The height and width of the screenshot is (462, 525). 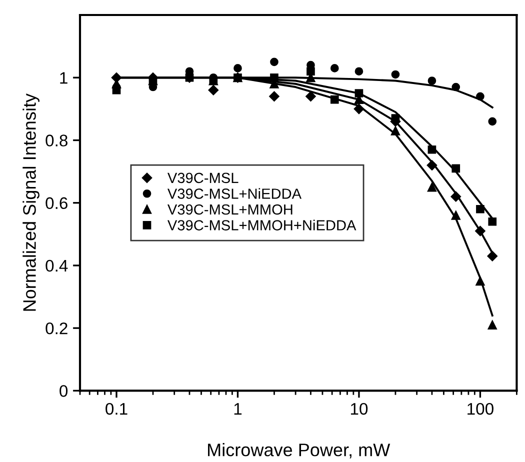 What do you see at coordinates (234, 193) in the screenshot?
I see `legend-label: V39C-MSL+NiEDDA` at bounding box center [234, 193].